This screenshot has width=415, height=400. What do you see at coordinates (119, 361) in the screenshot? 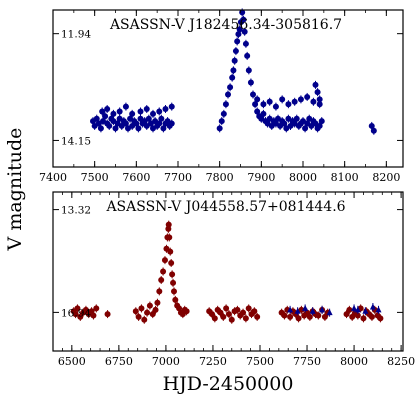
I see `x-tick-label: 6750` at bounding box center [119, 361].